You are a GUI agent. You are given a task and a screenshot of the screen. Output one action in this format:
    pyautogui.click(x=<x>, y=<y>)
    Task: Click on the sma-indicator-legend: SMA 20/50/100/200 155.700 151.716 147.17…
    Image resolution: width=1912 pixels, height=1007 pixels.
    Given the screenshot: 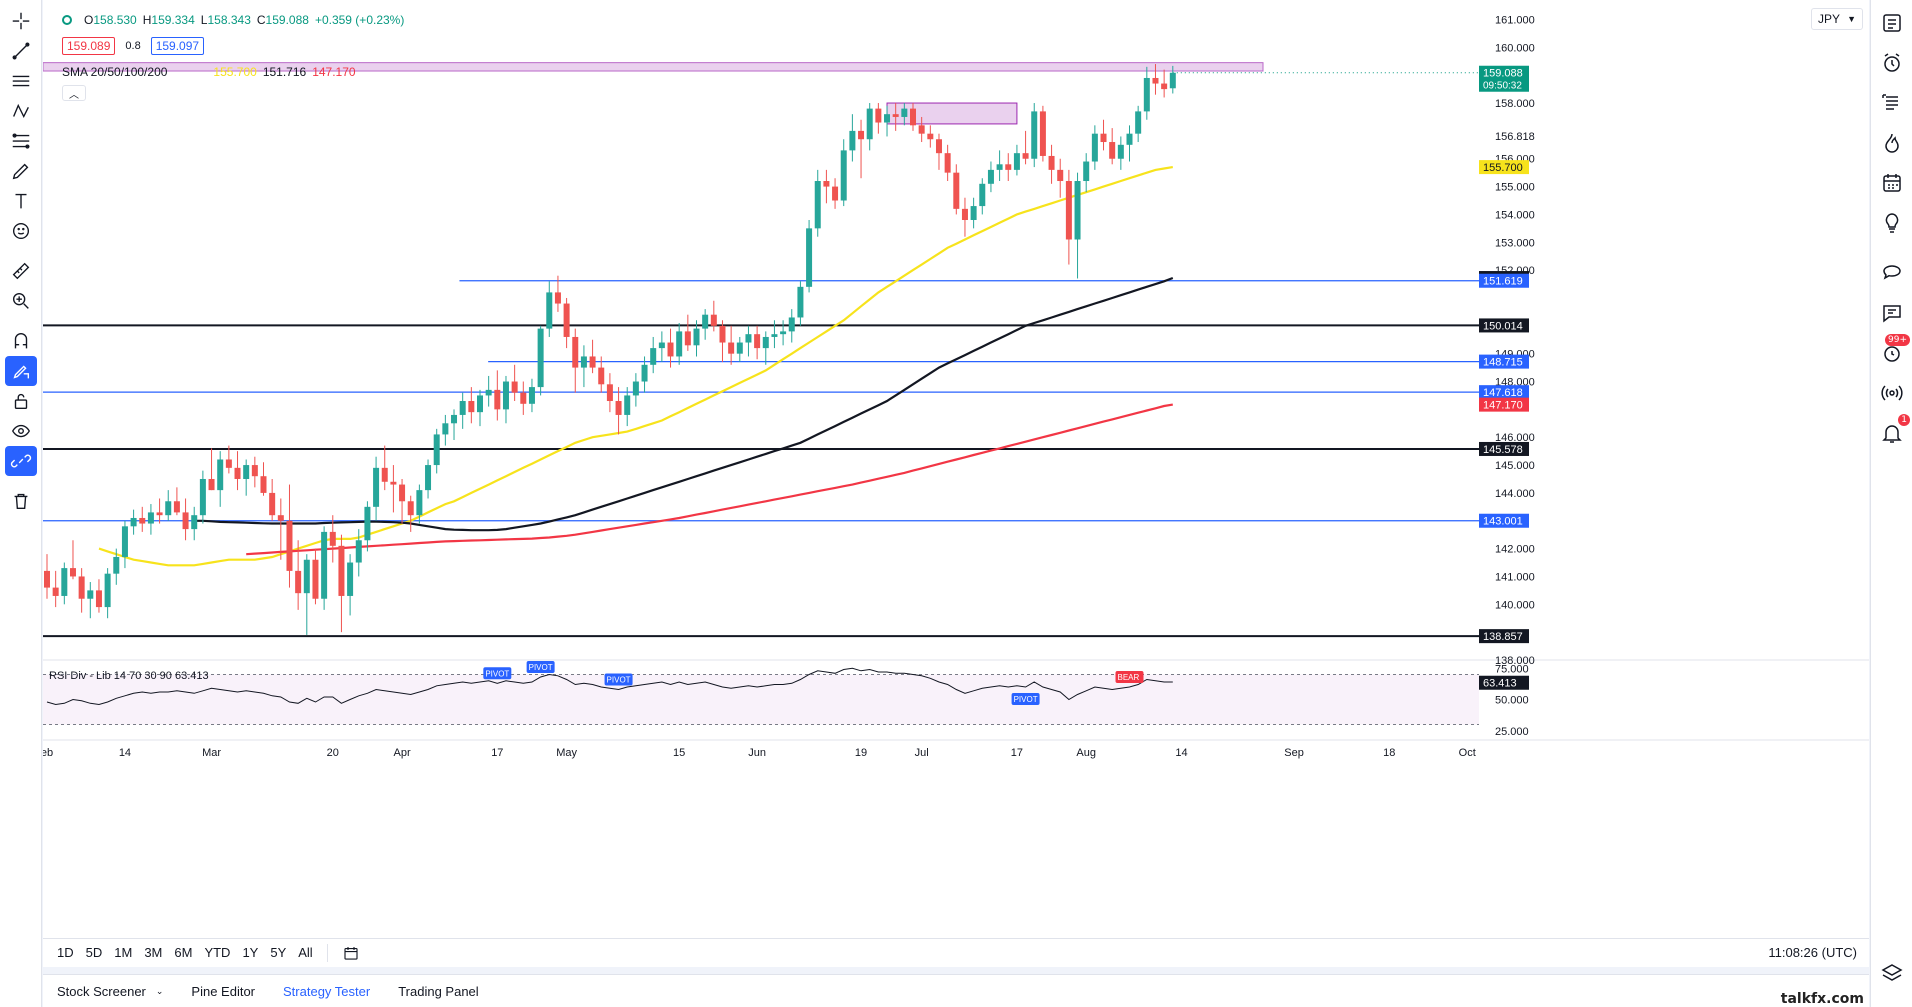 What is the action you would take?
    pyautogui.click(x=233, y=72)
    